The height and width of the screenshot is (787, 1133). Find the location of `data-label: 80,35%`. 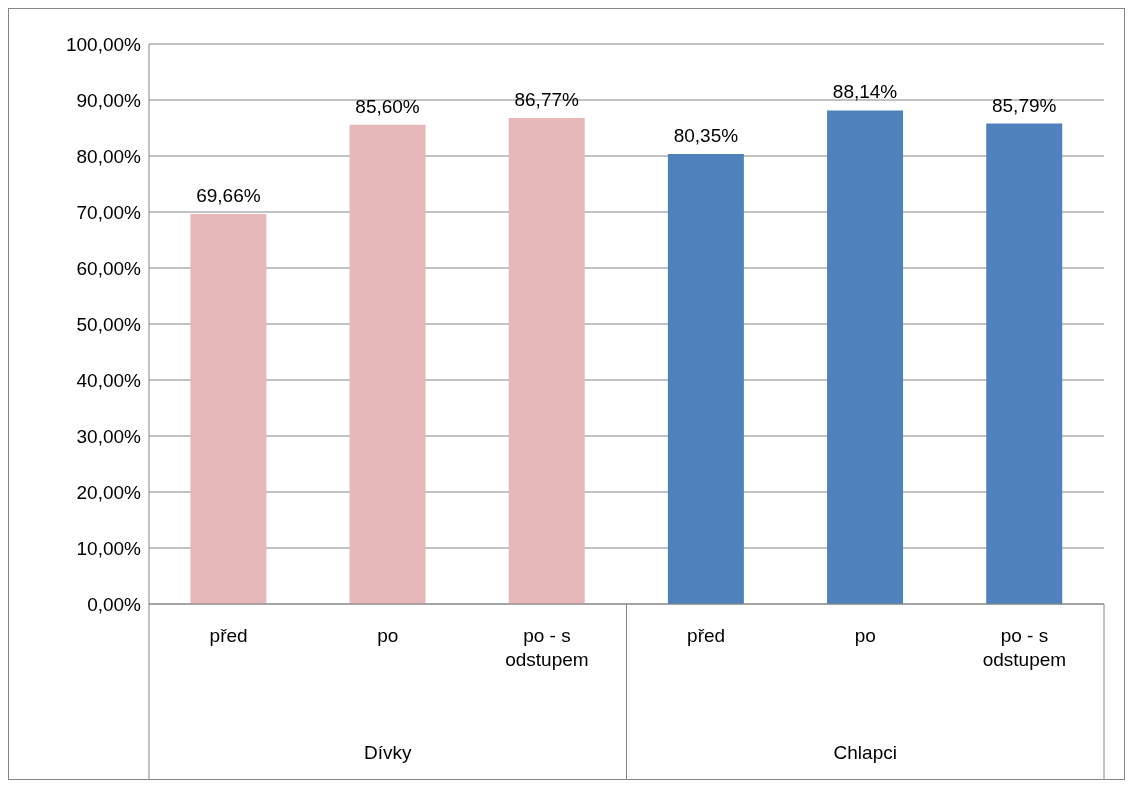

data-label: 80,35% is located at coordinates (706, 136).